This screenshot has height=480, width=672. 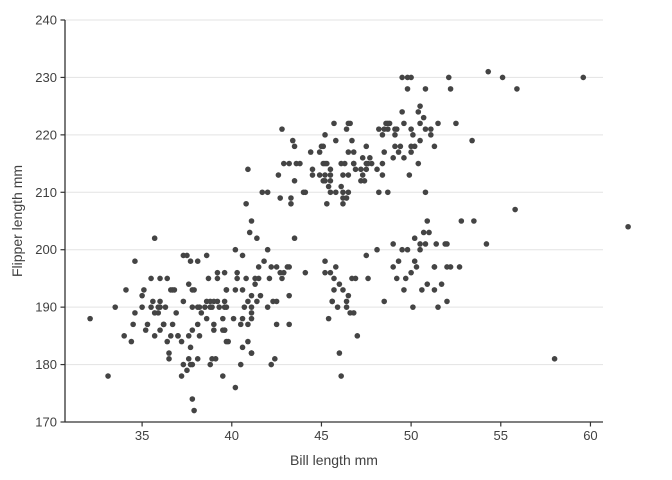 What do you see at coordinates (46, 249) in the screenshot?
I see `y-tick-label: 200` at bounding box center [46, 249].